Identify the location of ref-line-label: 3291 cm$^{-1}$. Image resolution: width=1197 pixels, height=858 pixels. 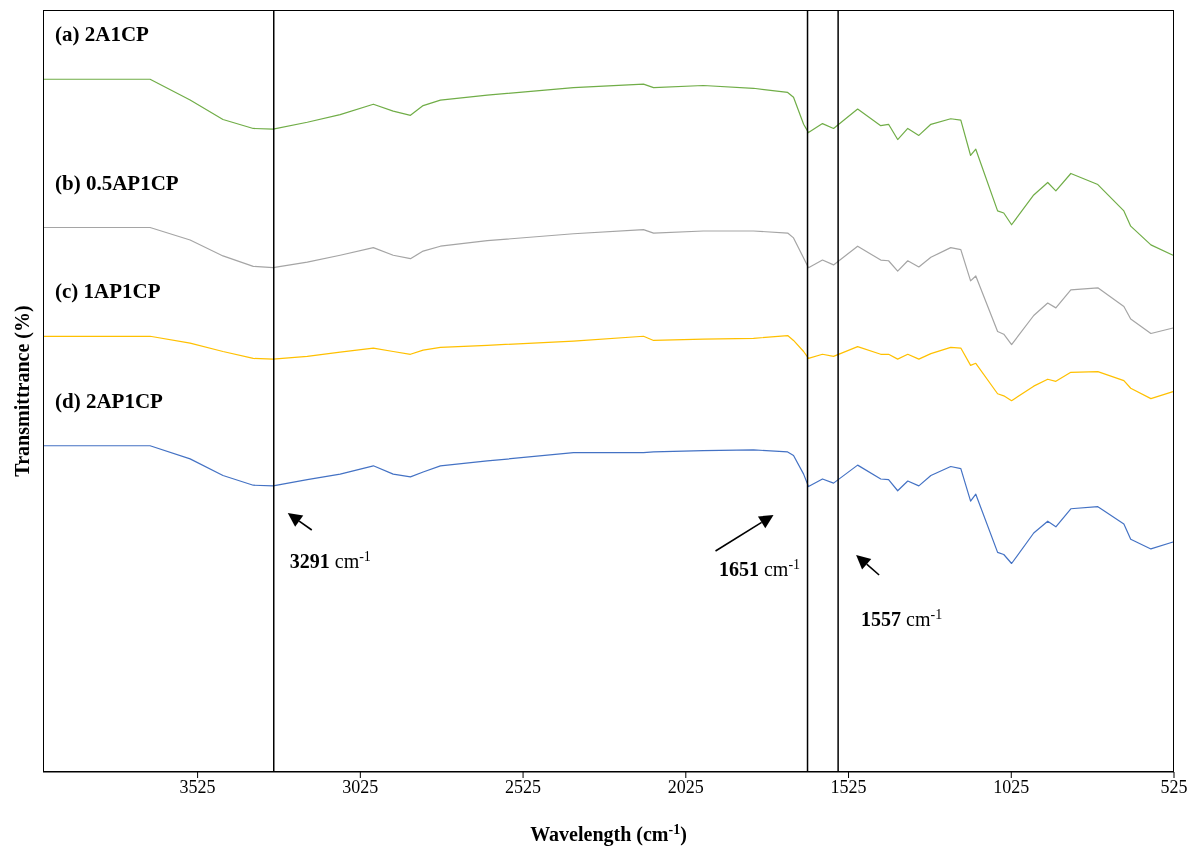
(330, 560).